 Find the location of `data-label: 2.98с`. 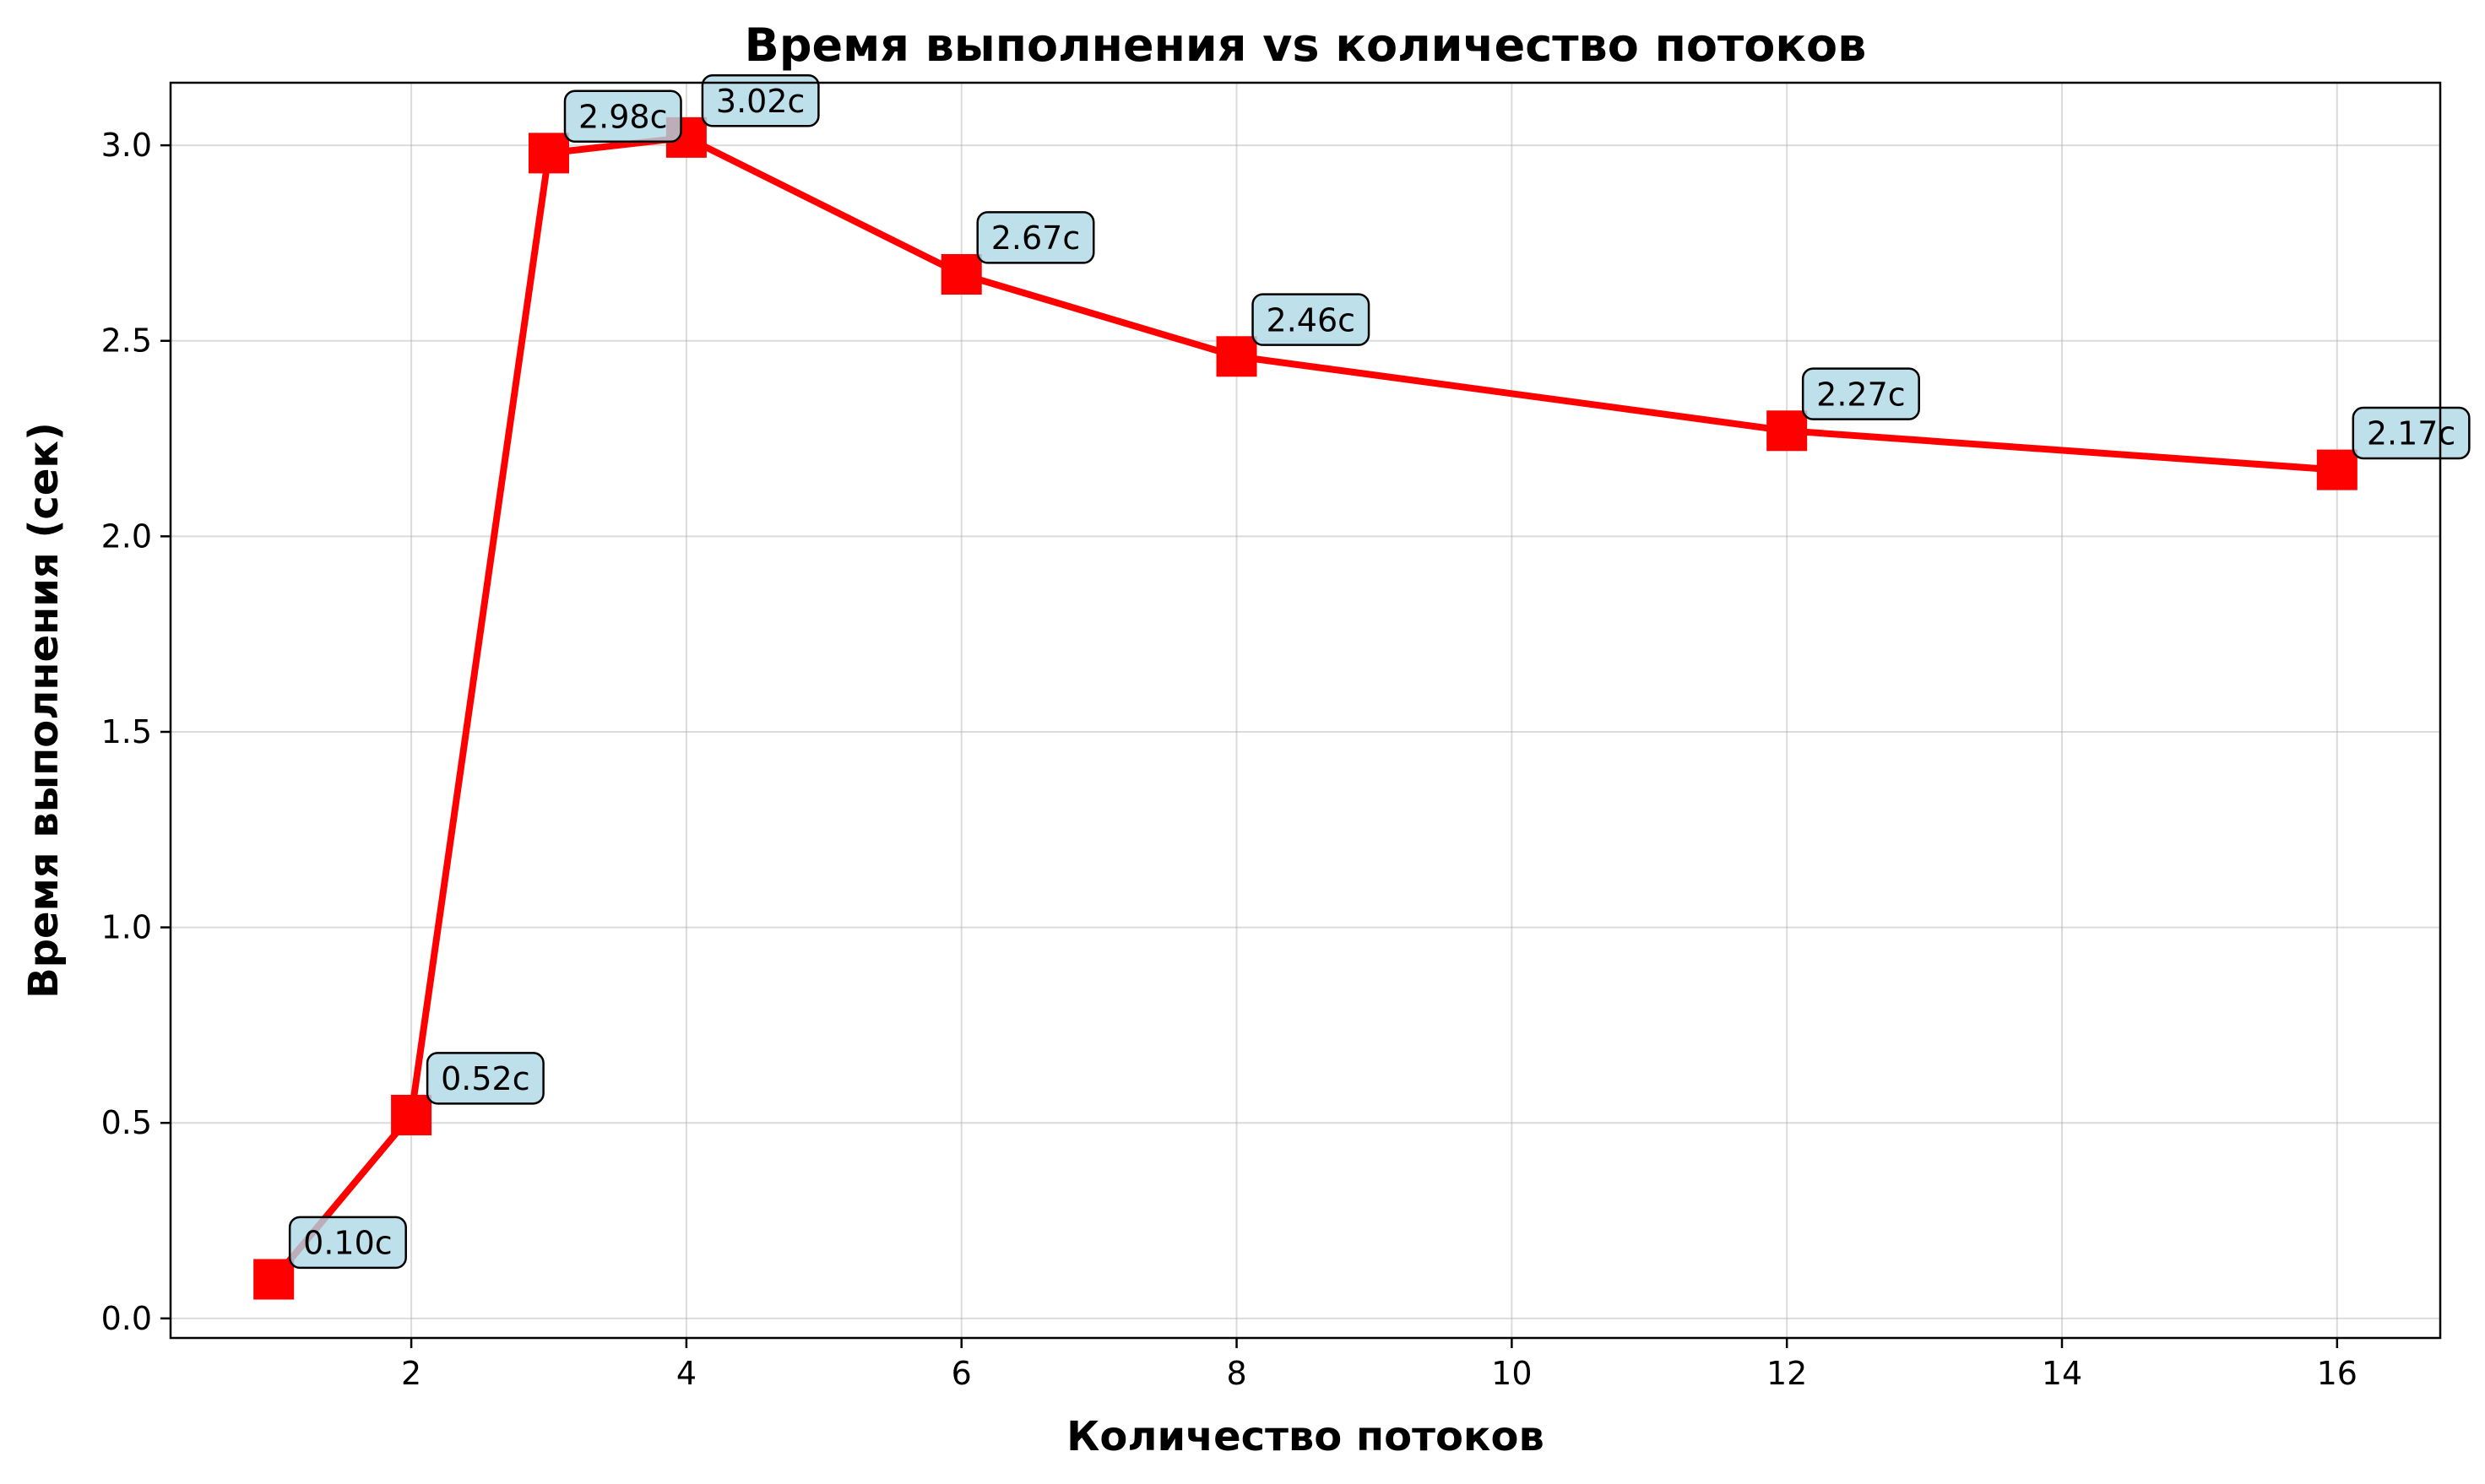

data-label: 2.98с is located at coordinates (622, 116).